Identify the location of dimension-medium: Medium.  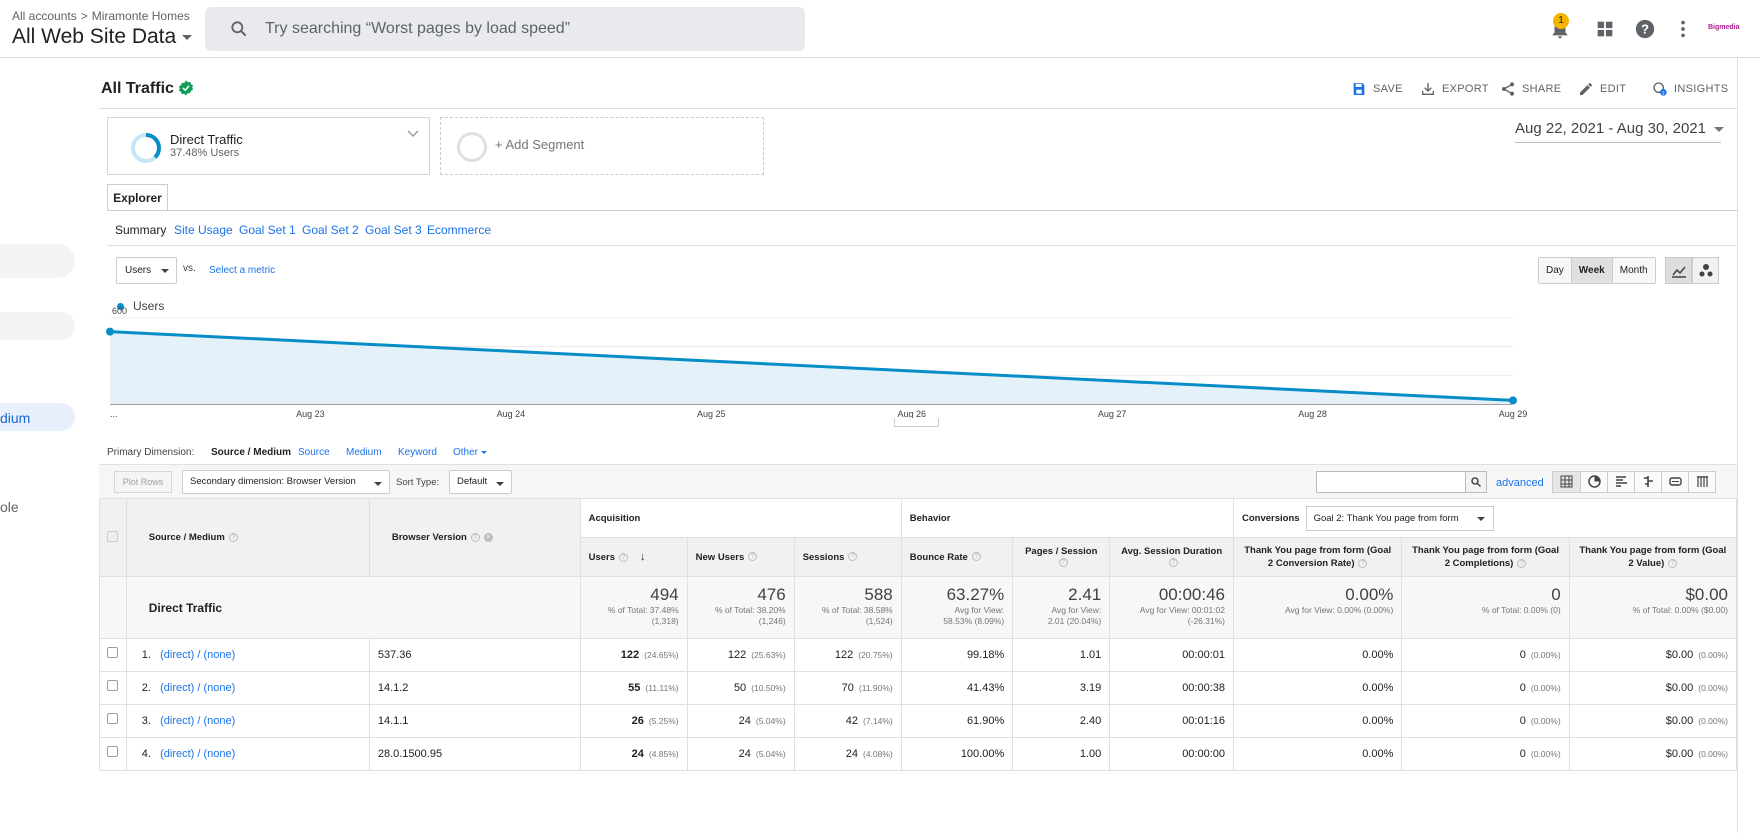
(364, 452).